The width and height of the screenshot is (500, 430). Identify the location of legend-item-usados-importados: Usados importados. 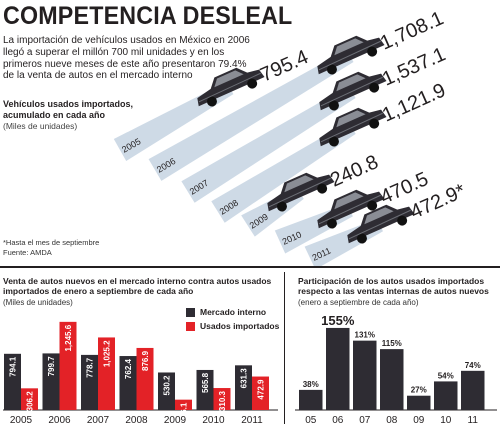
(232, 326).